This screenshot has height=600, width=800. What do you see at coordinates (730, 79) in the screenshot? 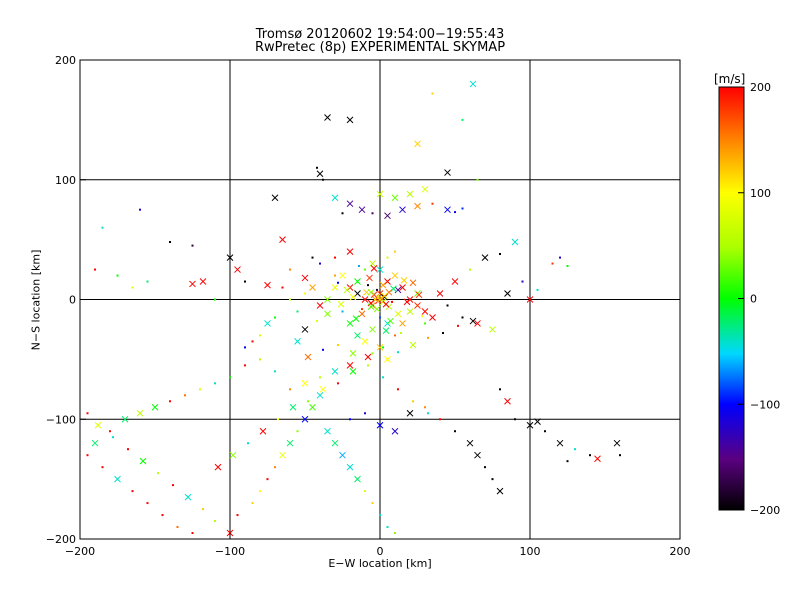
I see `colorbar-label: [m/s]` at bounding box center [730, 79].